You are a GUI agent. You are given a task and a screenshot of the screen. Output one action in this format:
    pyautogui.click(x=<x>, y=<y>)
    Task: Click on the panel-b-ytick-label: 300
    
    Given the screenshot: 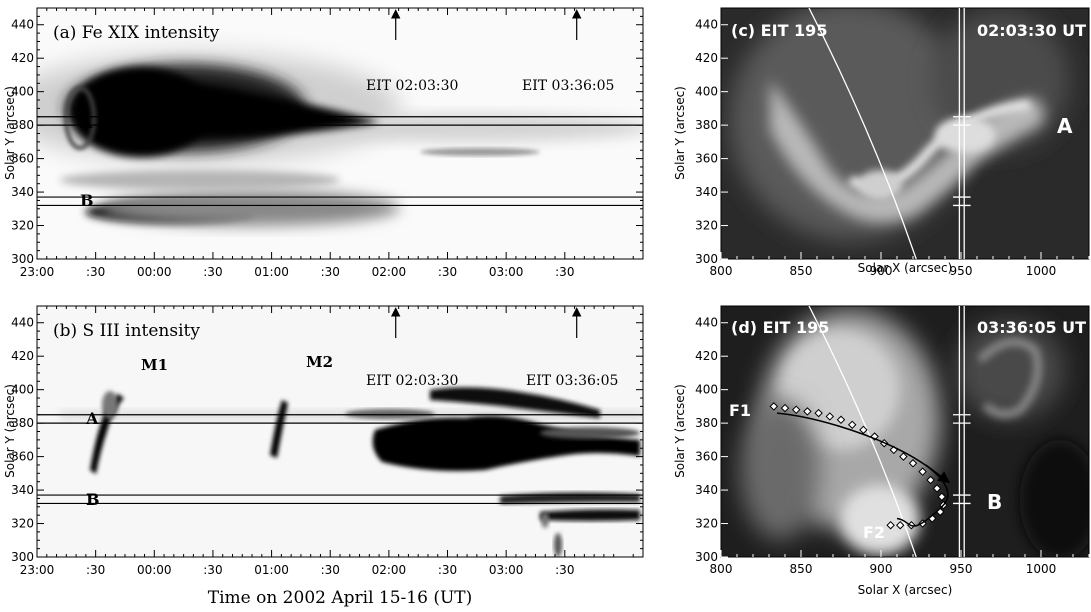 What is the action you would take?
    pyautogui.click(x=22, y=557)
    